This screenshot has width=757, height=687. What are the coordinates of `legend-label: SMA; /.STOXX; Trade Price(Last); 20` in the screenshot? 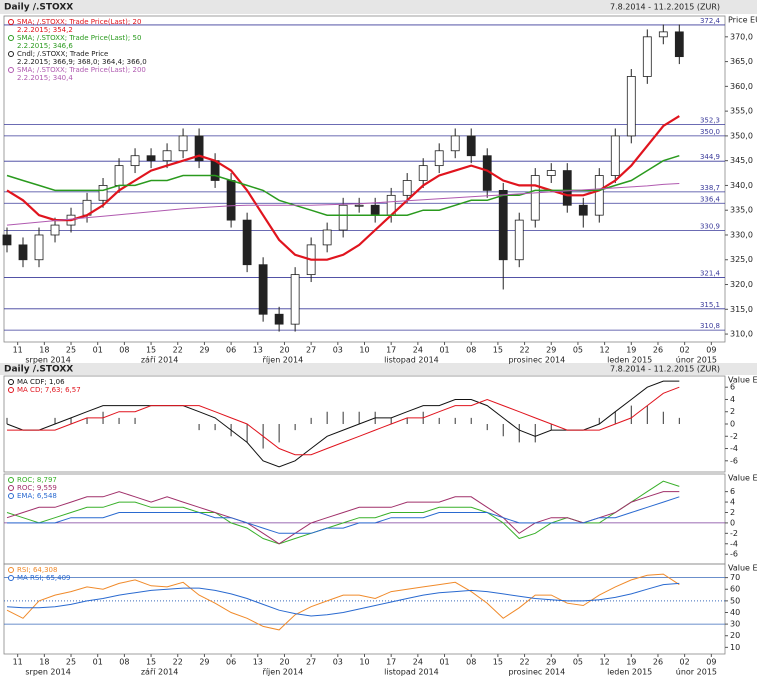 It's located at (79, 22).